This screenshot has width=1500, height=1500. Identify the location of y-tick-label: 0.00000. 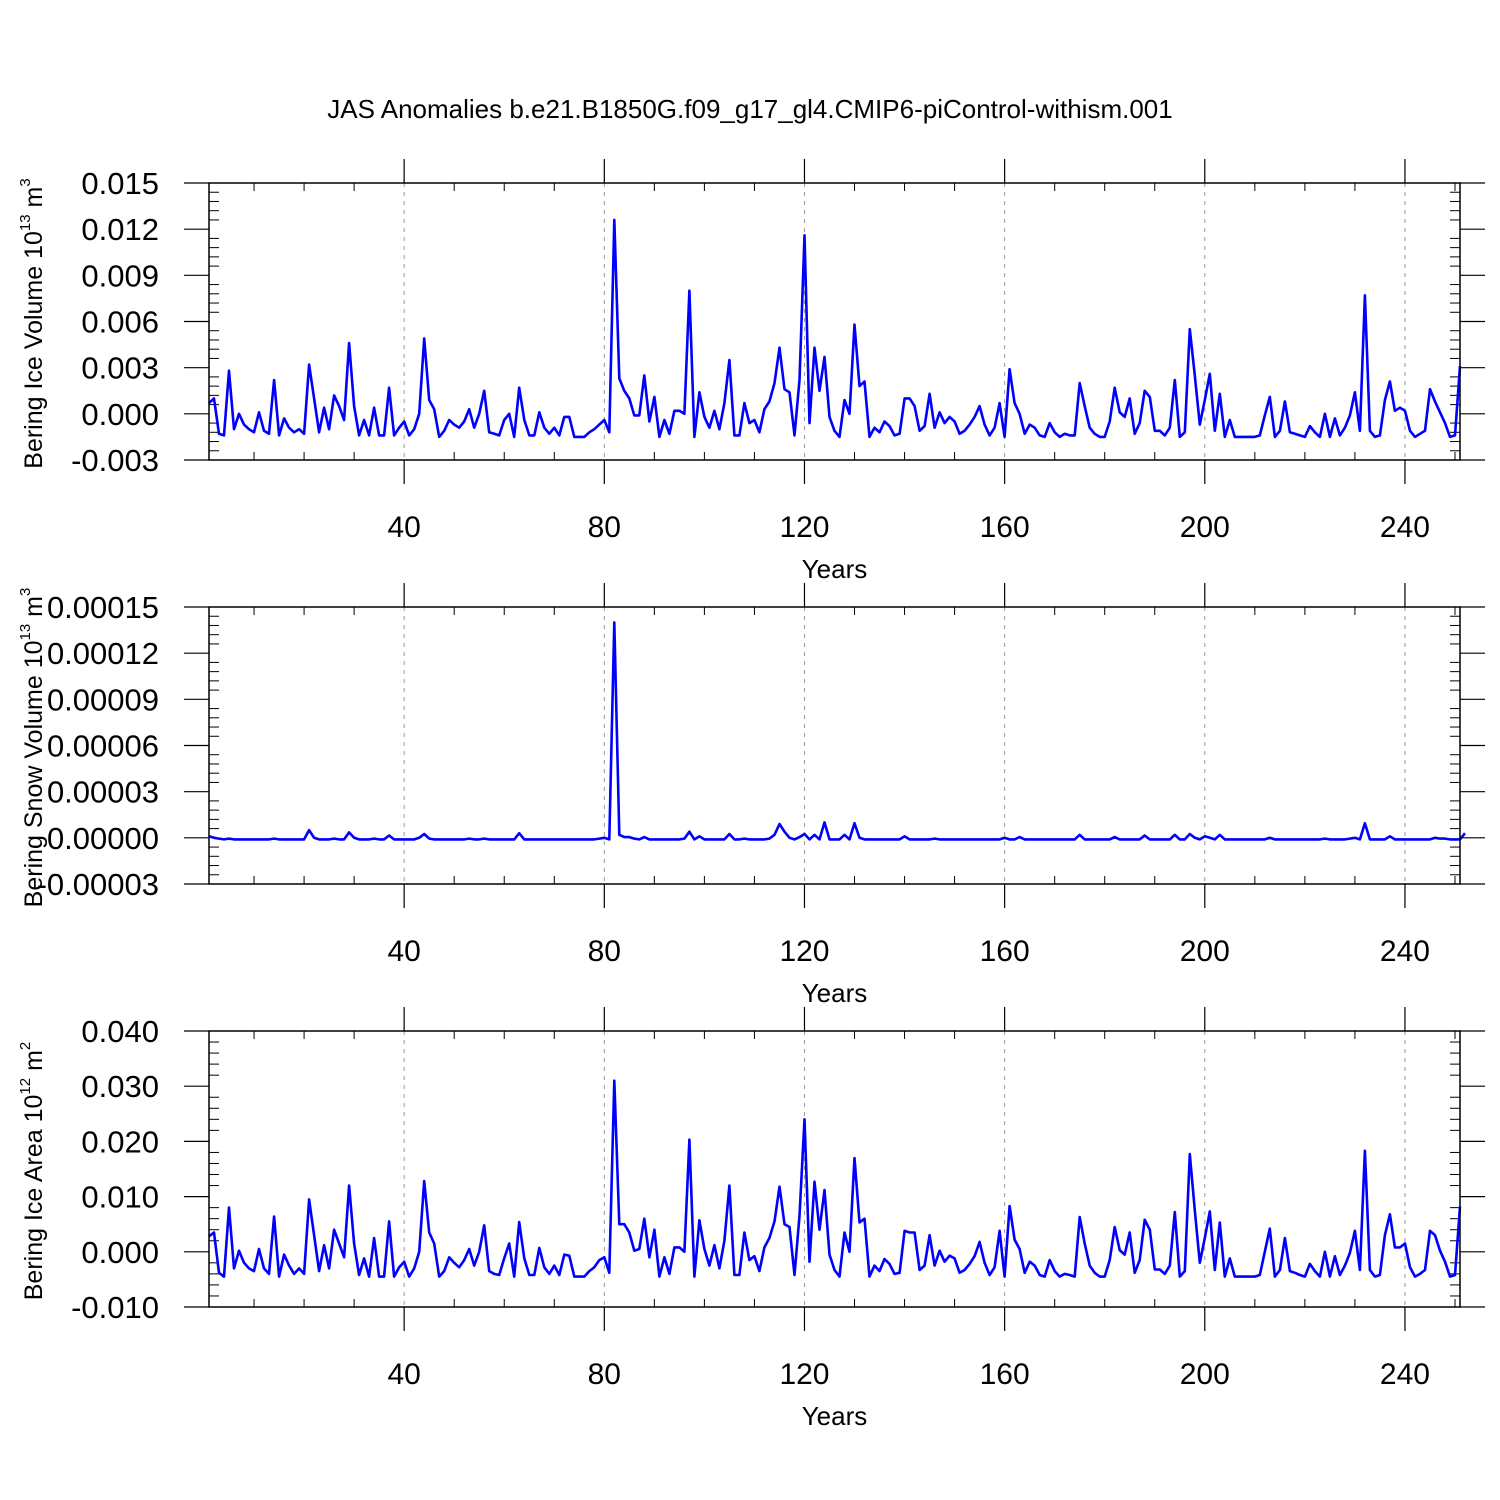
(103, 838).